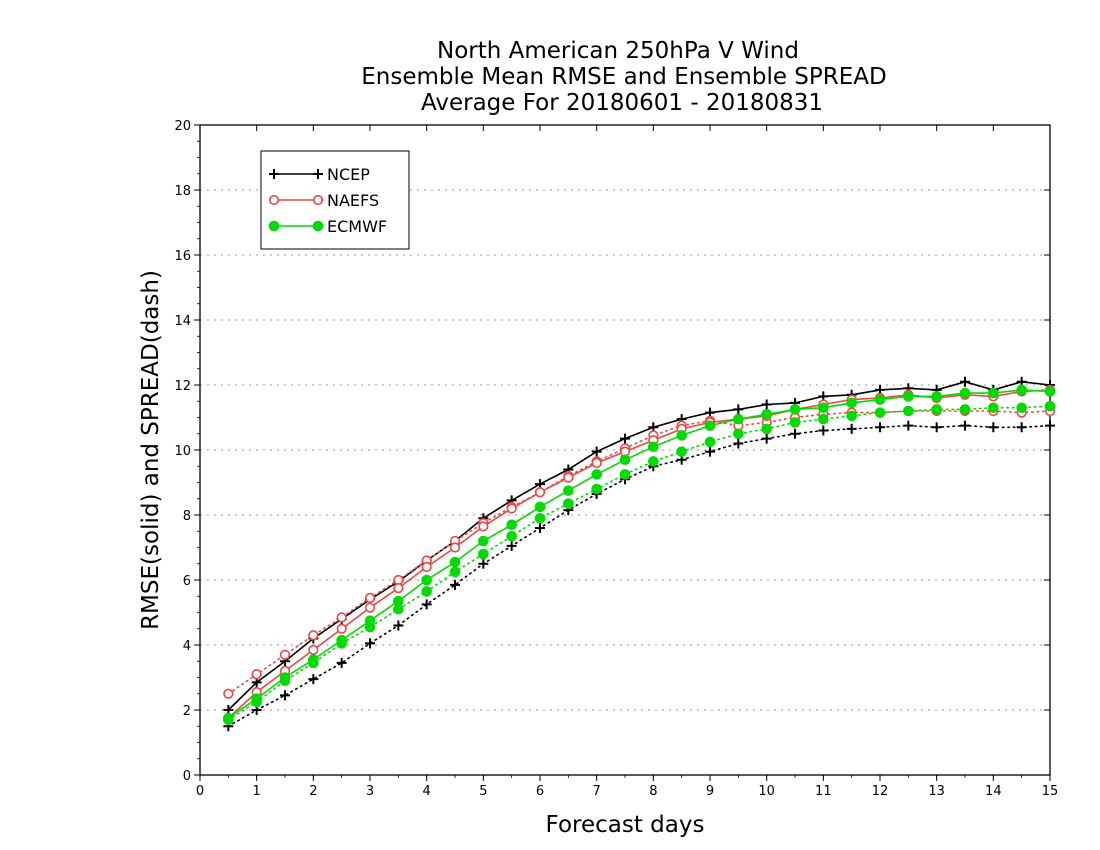 The width and height of the screenshot is (1100, 850). Describe the element at coordinates (187, 646) in the screenshot. I see `y-tick-label: 4` at that location.